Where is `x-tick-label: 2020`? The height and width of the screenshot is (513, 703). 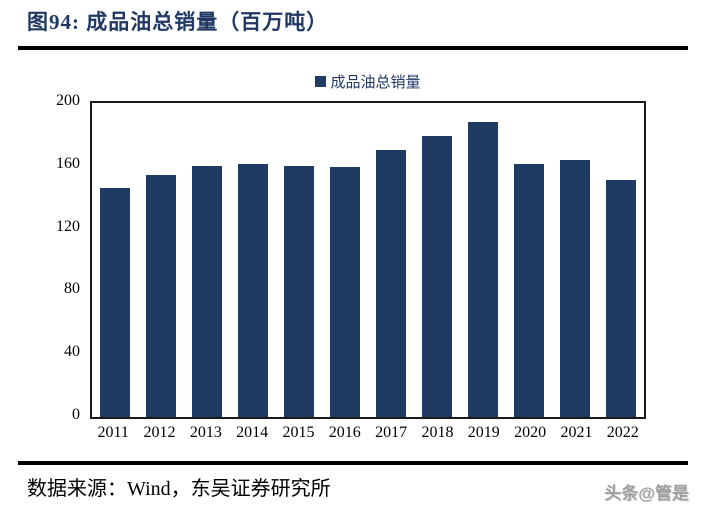
x-tick-label: 2020 is located at coordinates (530, 432).